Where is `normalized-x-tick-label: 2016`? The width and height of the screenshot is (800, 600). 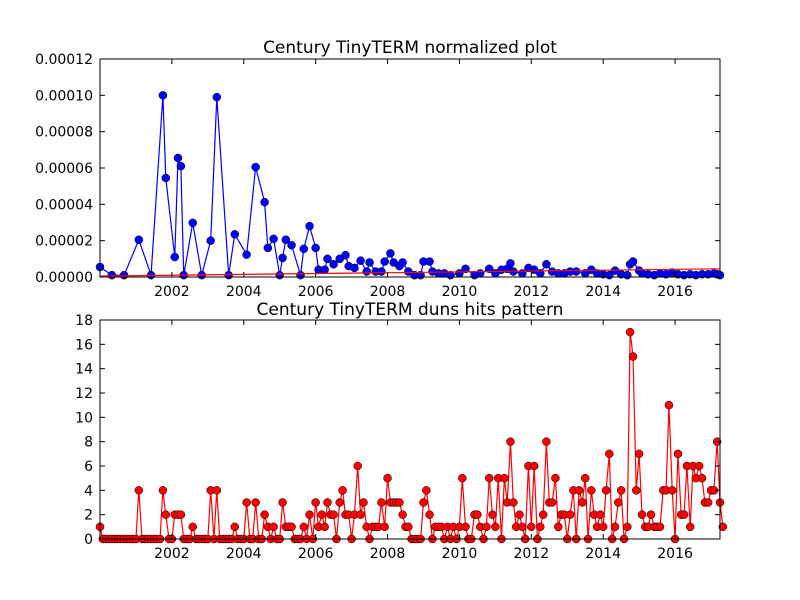 normalized-x-tick-label: 2016 is located at coordinates (675, 292).